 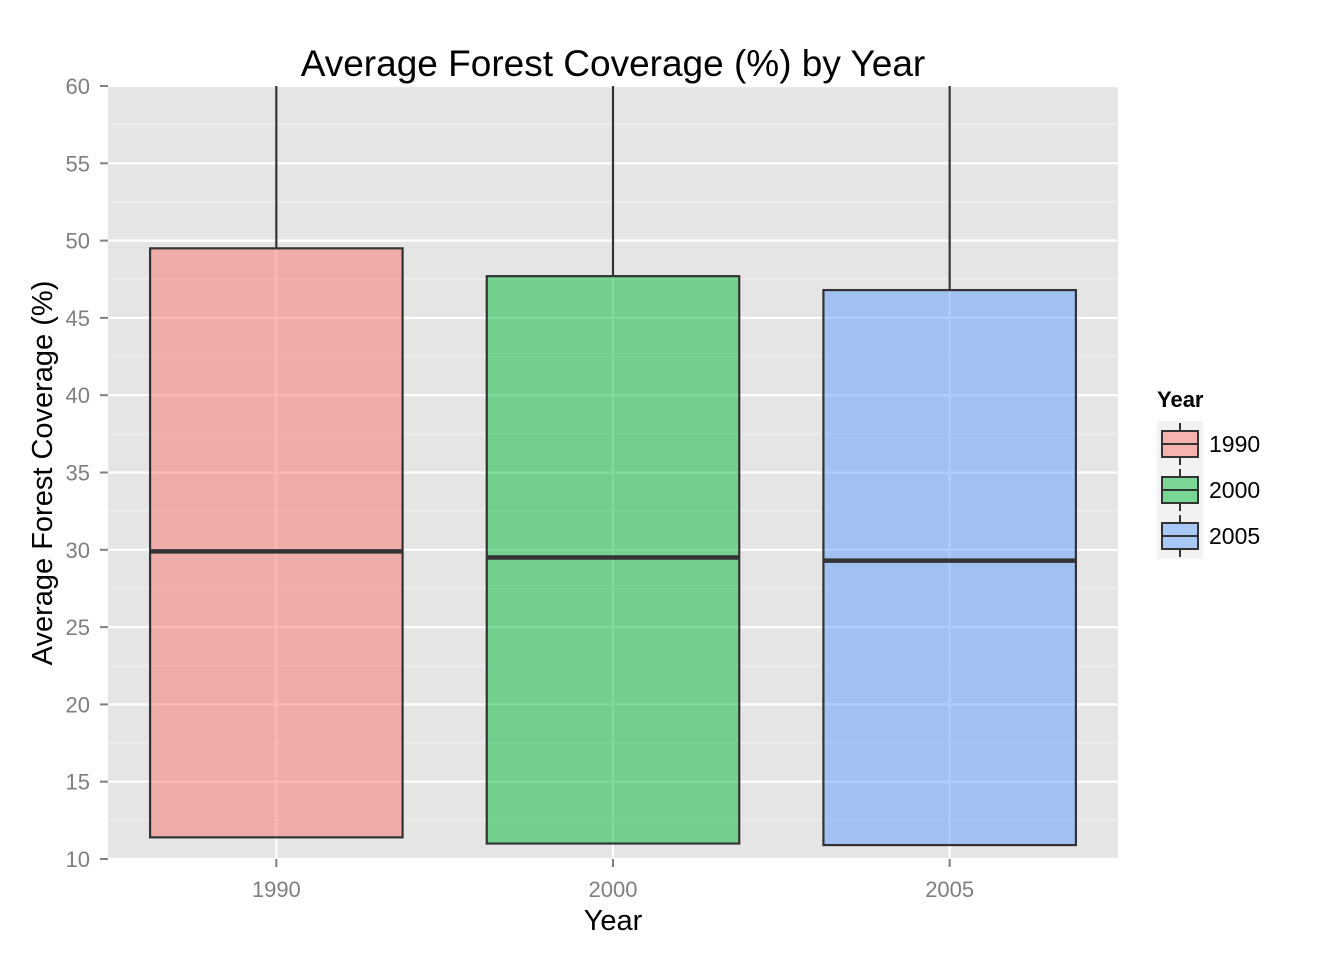 What do you see at coordinates (78, 395) in the screenshot?
I see `y-tick-label: 40` at bounding box center [78, 395].